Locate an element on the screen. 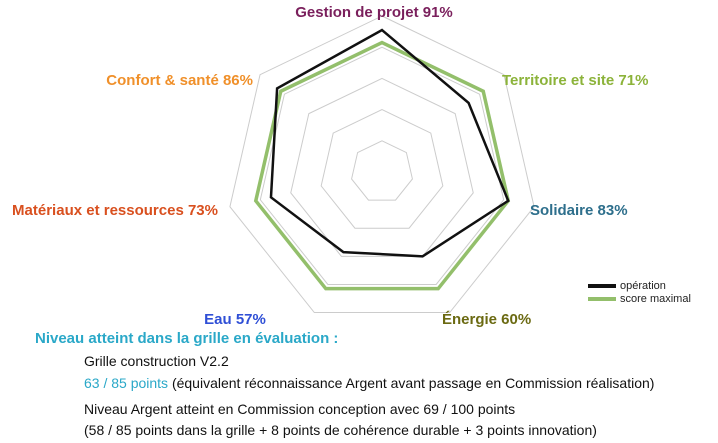 The width and height of the screenshot is (718, 443). legend-swatch-operation is located at coordinates (602, 285).